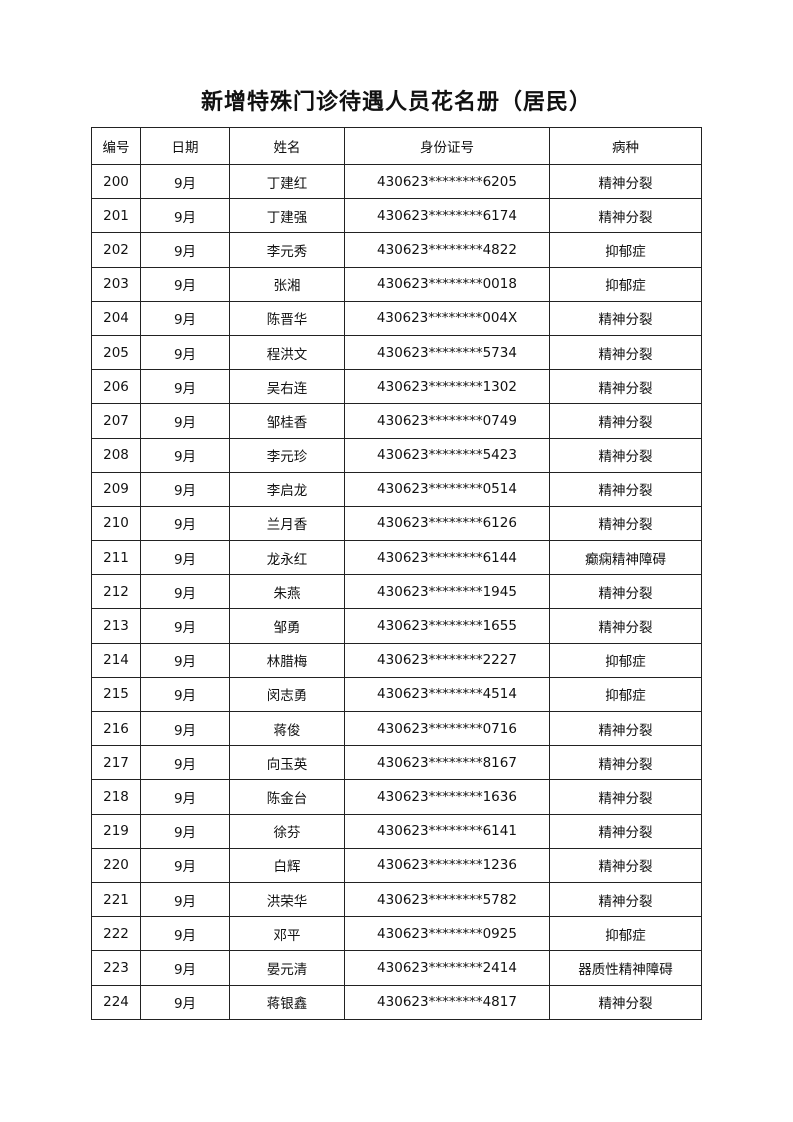 Image resolution: width=793 pixels, height=1122 pixels. Describe the element at coordinates (447, 181) in the screenshot. I see `cell-id-number: 430623********6205` at that location.